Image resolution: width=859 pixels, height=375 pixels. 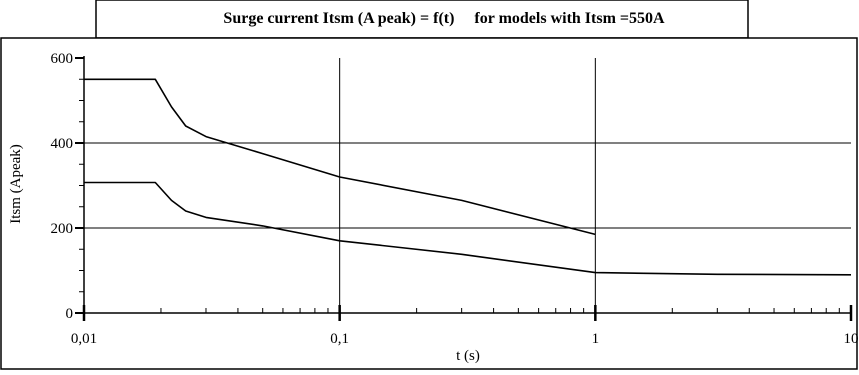 I want to click on x-tick-label: 0,1, so click(x=339, y=339).